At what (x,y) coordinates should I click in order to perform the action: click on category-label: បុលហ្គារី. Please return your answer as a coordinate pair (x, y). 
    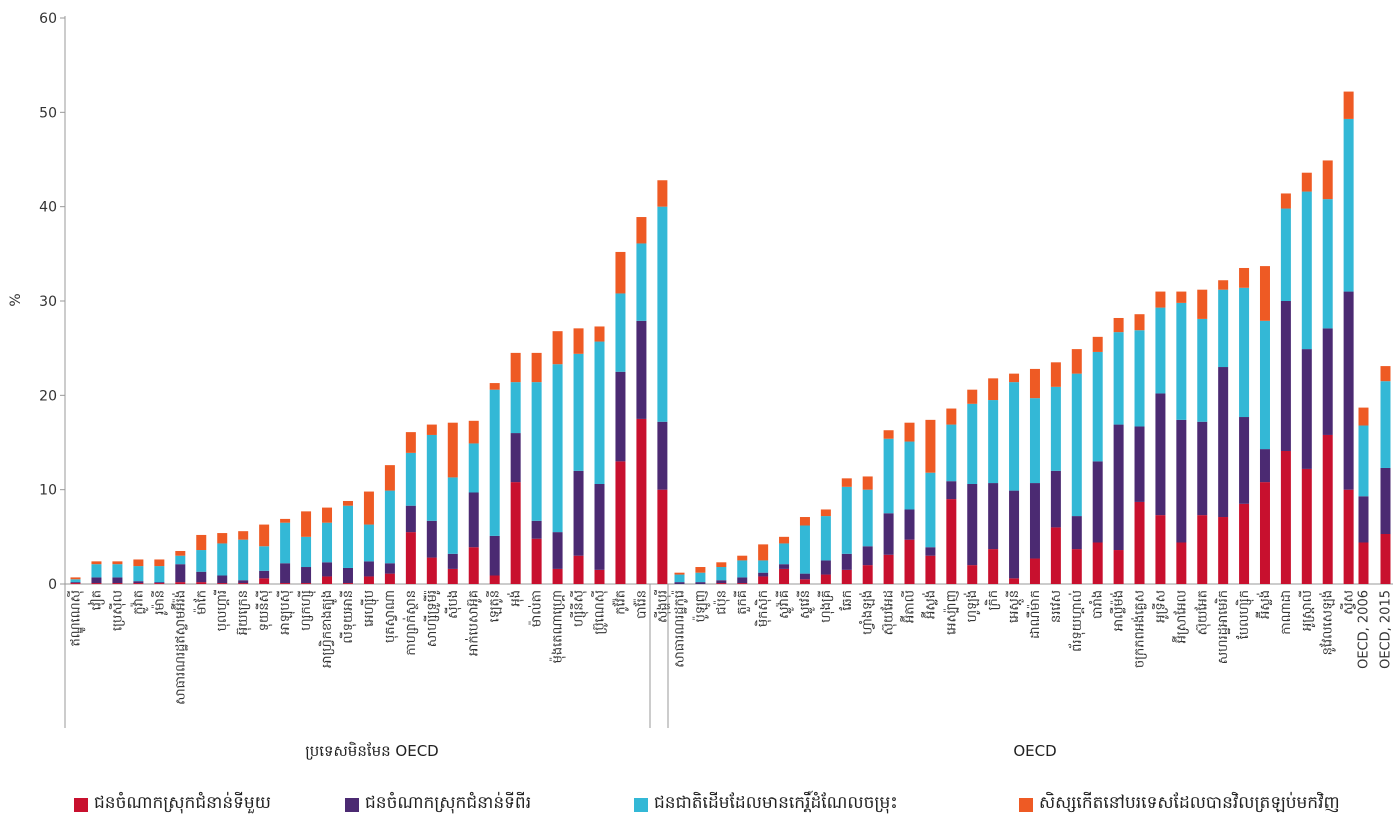
    Looking at the image, I should click on (222, 610).